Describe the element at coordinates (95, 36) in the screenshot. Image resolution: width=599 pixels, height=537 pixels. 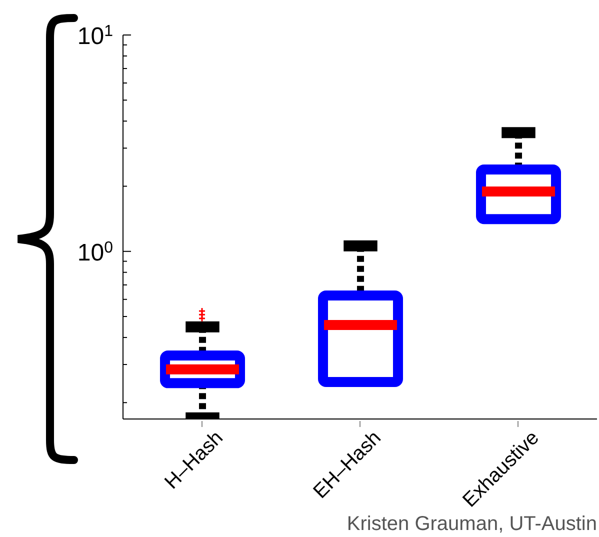
I see `y-tick-label: 10$^{1}$` at that location.